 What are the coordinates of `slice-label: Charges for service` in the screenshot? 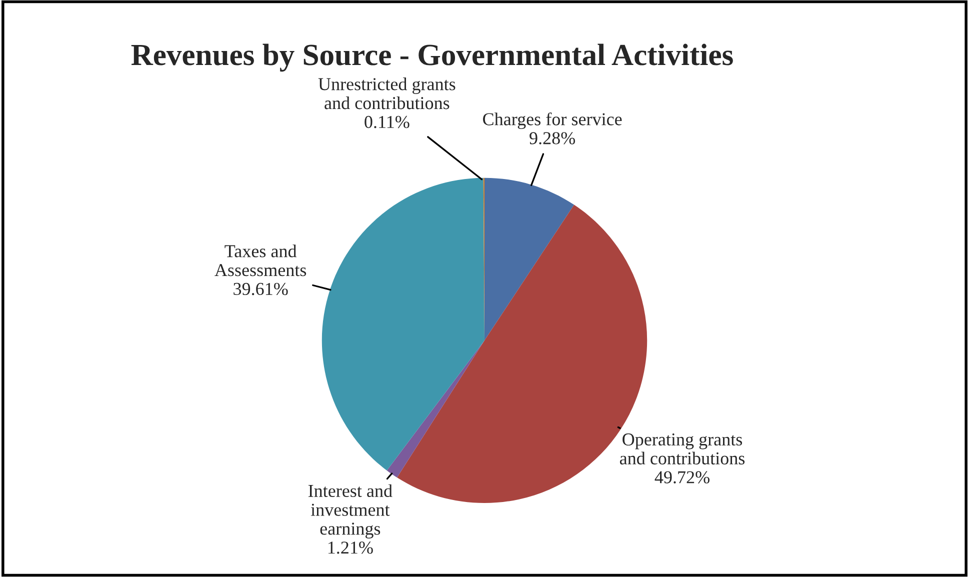 It's located at (552, 121).